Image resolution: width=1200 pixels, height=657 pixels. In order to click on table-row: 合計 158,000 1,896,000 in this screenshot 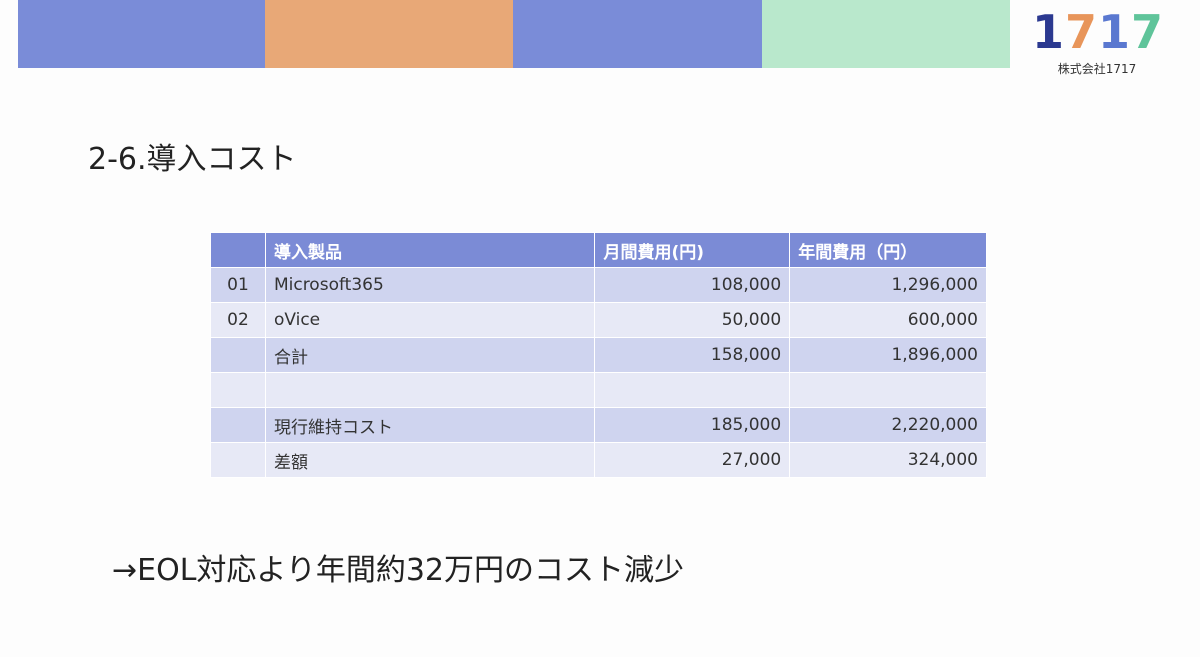, I will do `click(598, 355)`.